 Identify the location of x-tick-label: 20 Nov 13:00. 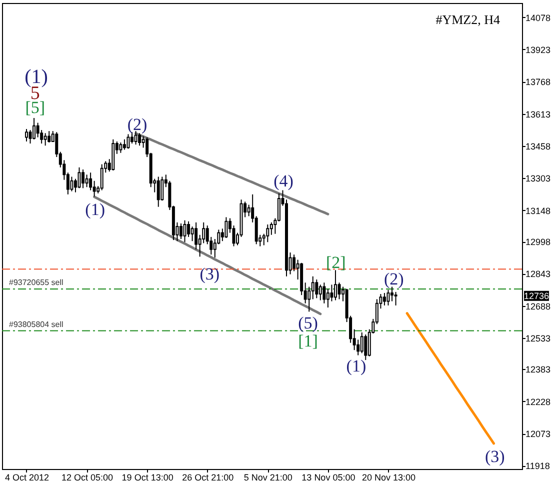
(389, 477).